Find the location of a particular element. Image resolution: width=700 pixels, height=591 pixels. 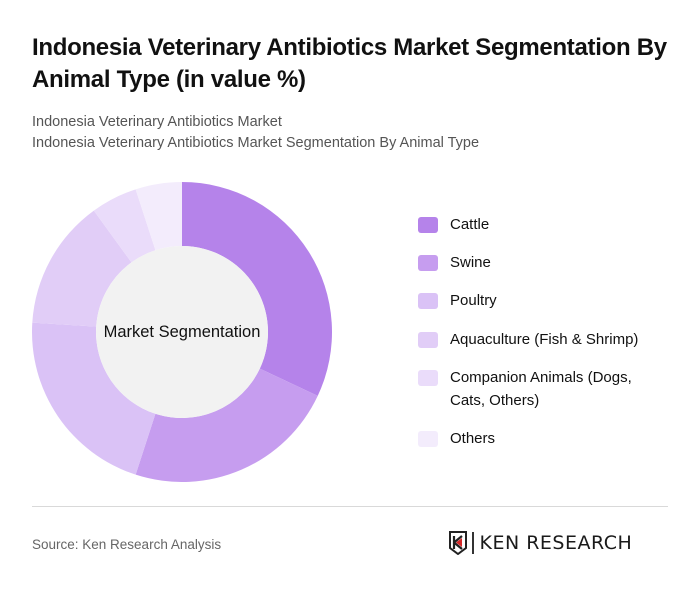

donut-center is located at coordinates (182, 332).